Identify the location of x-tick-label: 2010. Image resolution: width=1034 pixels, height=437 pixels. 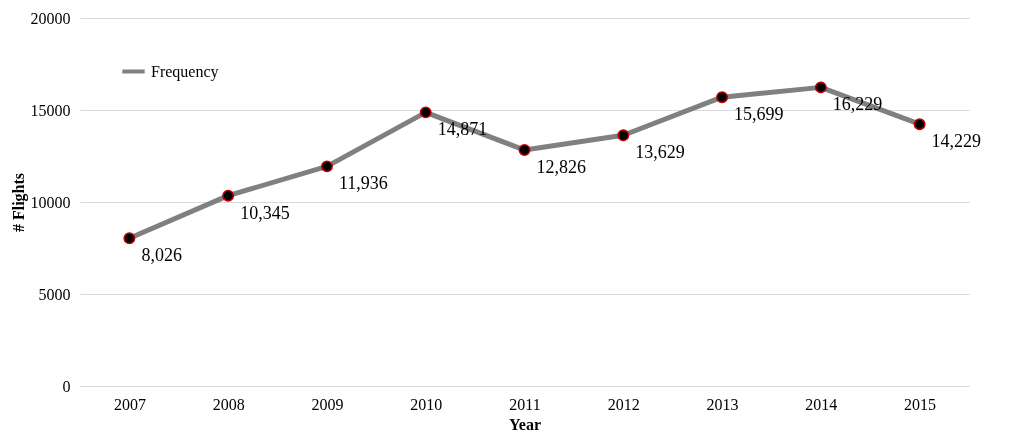
(426, 404).